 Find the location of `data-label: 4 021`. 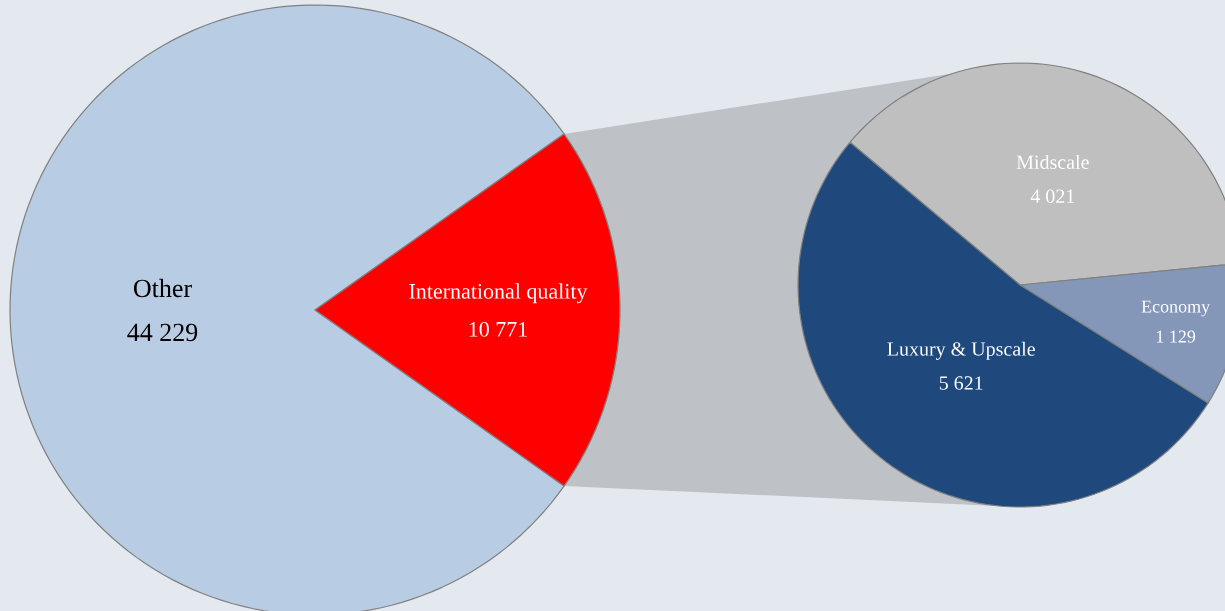

data-label: 4 021 is located at coordinates (1052, 196).